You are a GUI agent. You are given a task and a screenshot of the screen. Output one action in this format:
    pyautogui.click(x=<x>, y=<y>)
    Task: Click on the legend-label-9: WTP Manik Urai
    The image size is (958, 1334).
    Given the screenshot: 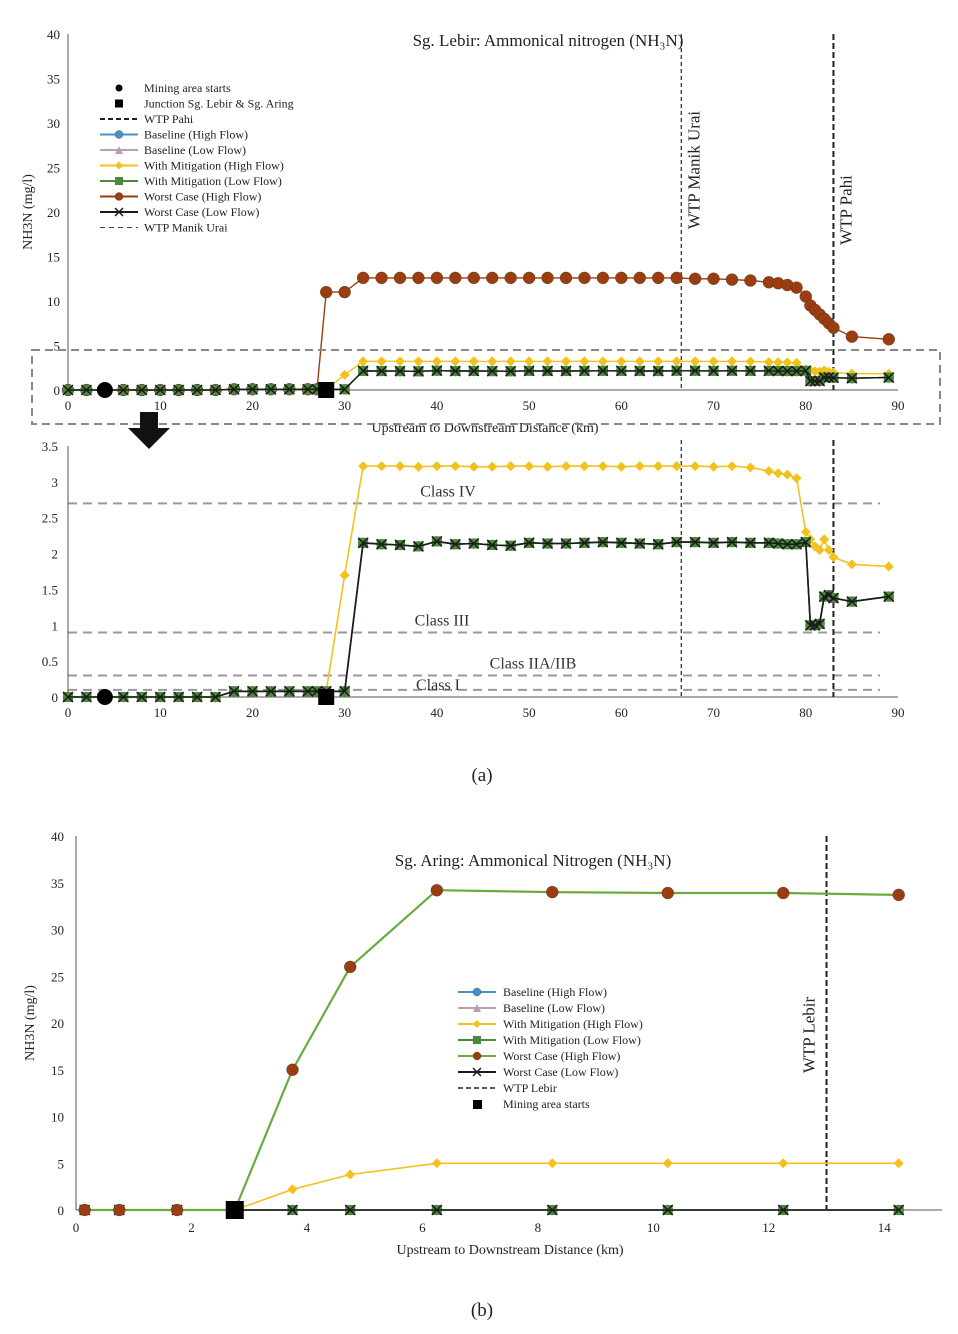 What is the action you would take?
    pyautogui.click(x=186, y=228)
    